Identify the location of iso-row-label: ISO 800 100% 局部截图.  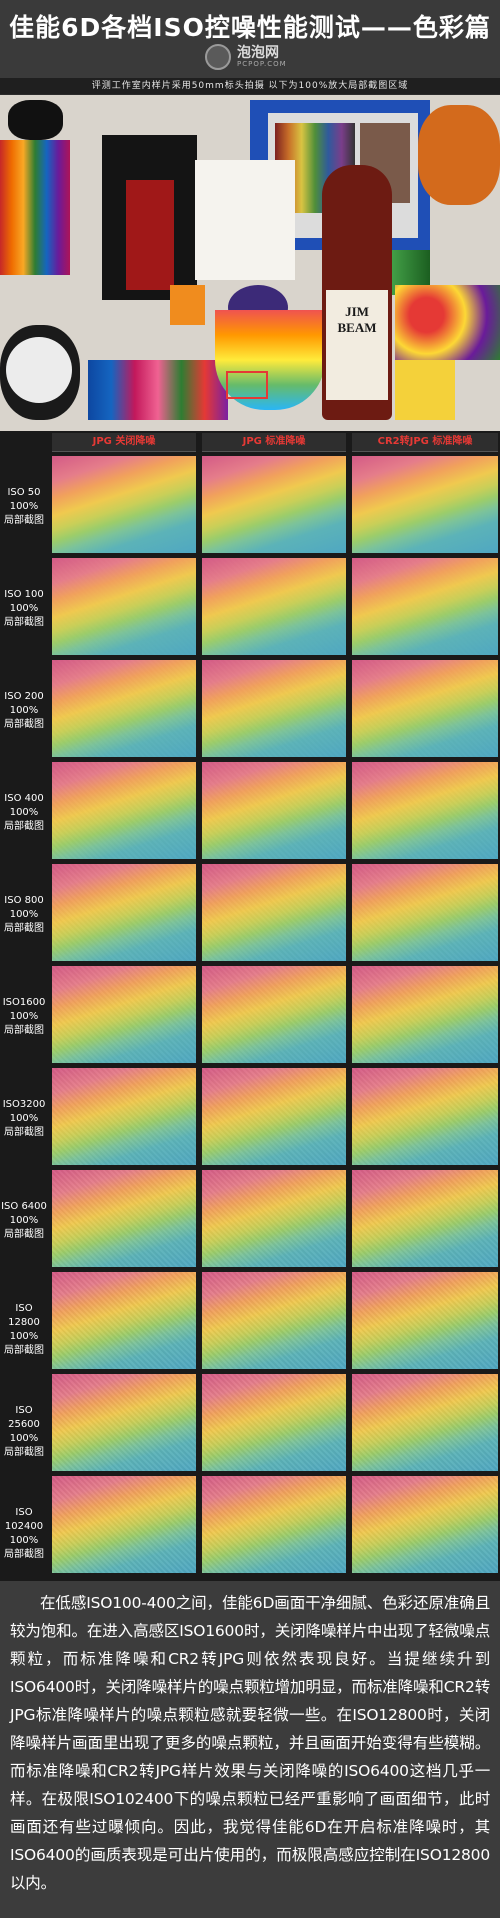
(24, 915).